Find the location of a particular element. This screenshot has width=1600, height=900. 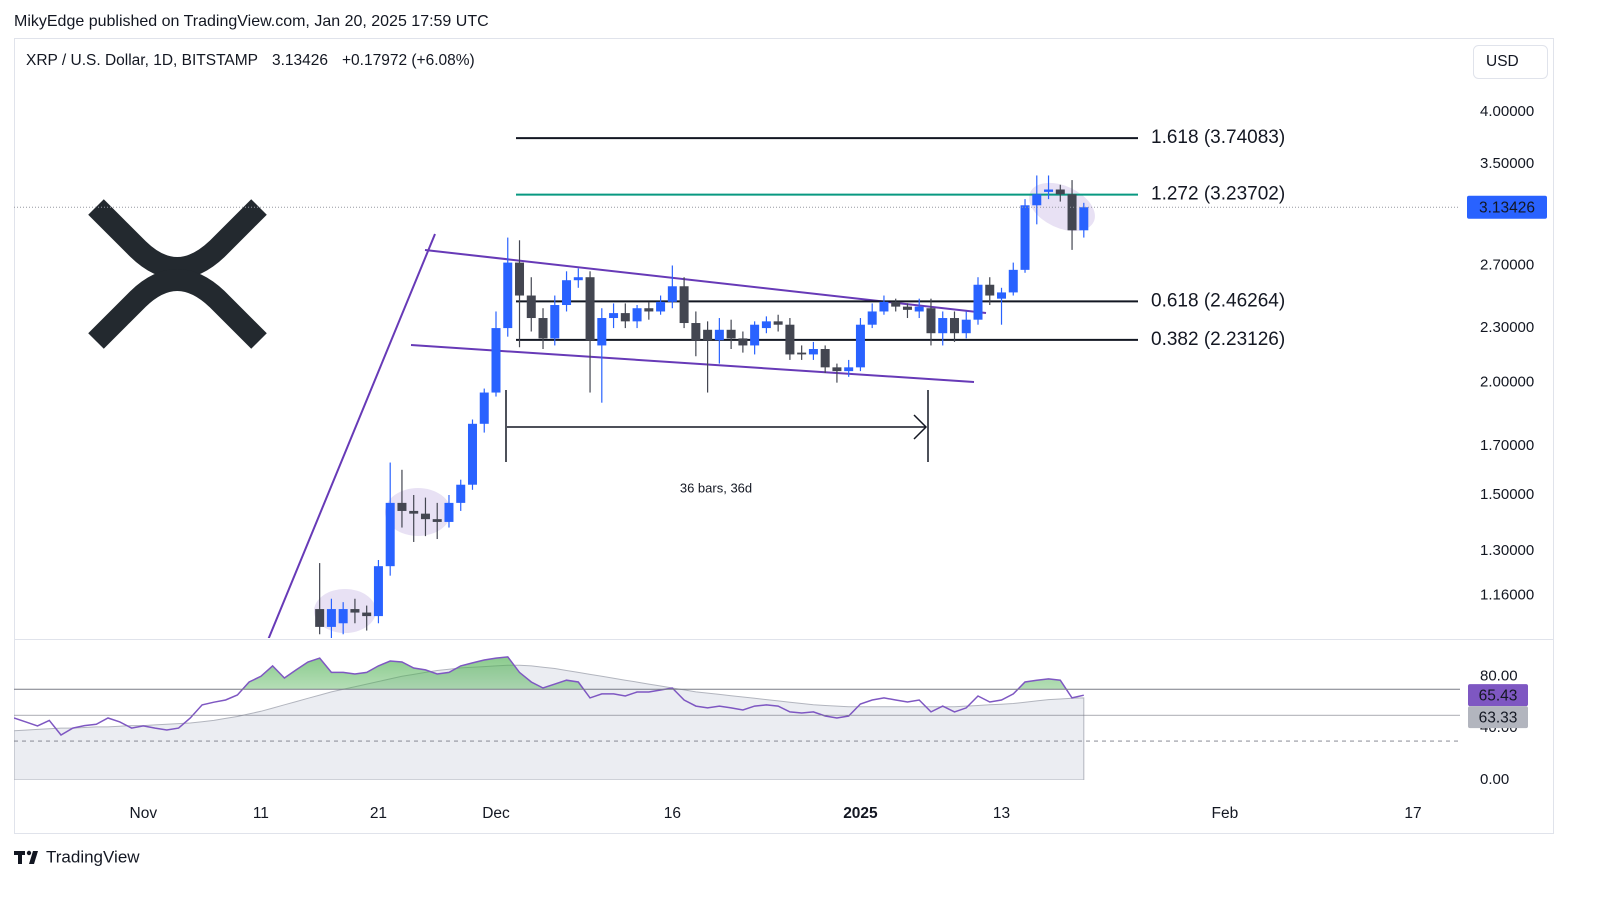

rsi-overbought-fill is located at coordinates (549, 673).